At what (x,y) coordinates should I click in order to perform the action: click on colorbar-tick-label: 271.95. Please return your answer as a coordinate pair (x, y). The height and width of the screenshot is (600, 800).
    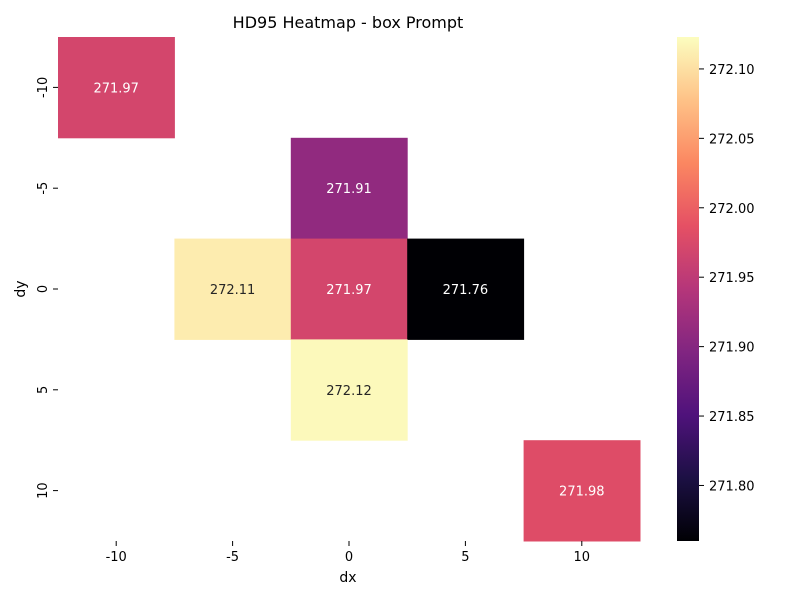
    Looking at the image, I should click on (732, 278).